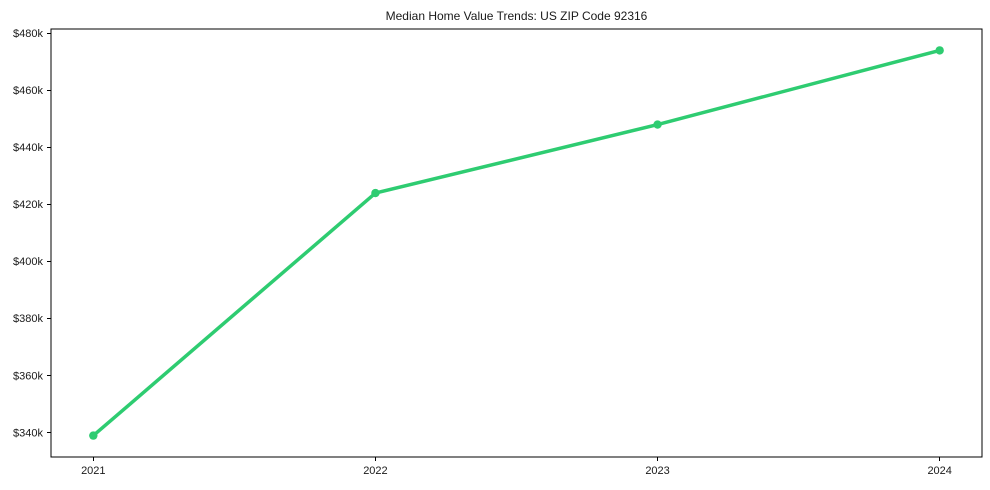 Image resolution: width=990 pixels, height=490 pixels. Describe the element at coordinates (939, 50) in the screenshot. I see `data-point-2024` at that location.